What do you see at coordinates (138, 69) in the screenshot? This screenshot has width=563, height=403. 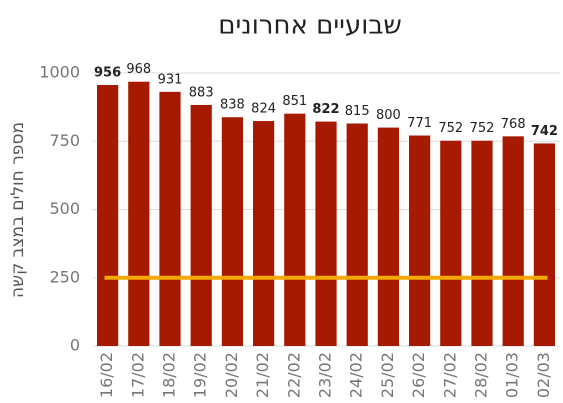 I see `value-label: 968` at bounding box center [138, 69].